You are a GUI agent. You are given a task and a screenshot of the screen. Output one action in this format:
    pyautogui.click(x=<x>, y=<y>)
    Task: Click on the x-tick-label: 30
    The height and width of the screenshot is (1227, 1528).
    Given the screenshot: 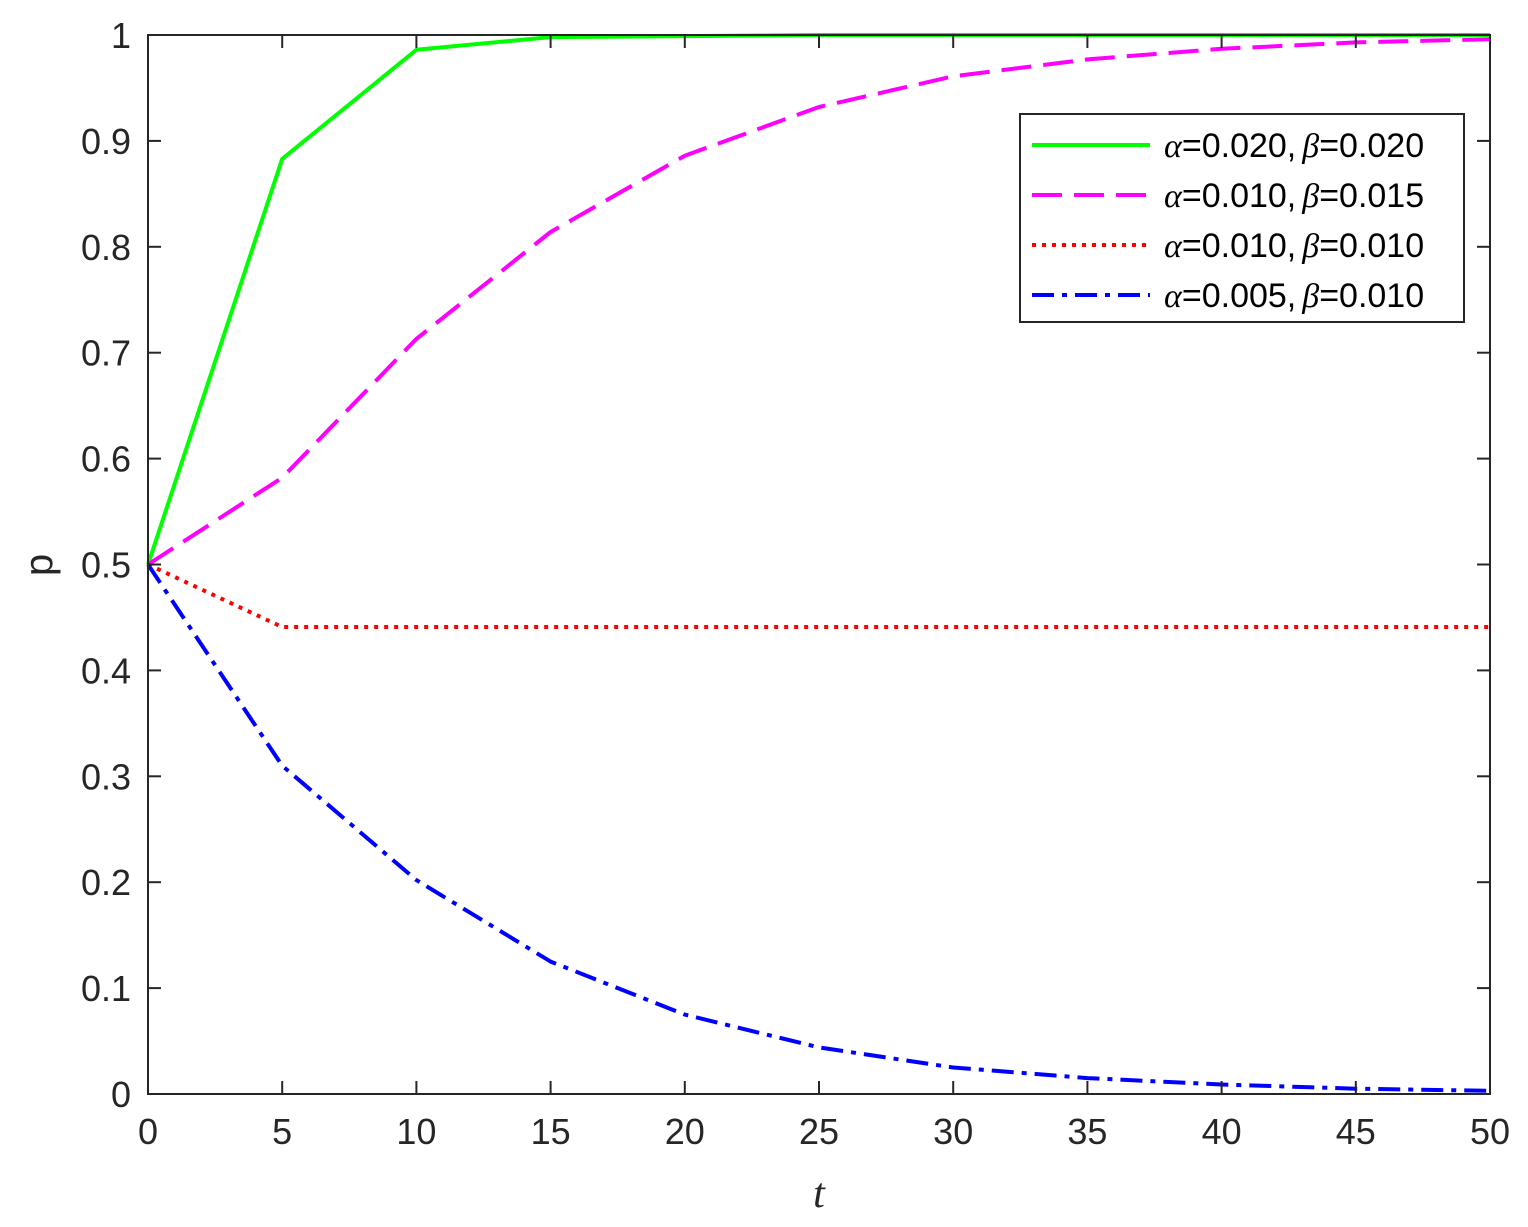 What is the action you would take?
    pyautogui.click(x=953, y=1131)
    